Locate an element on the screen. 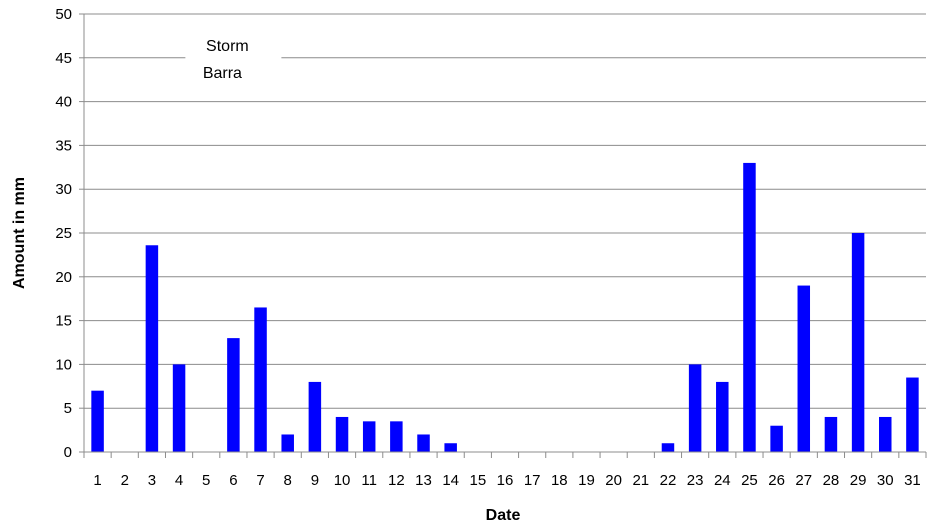 This screenshot has height=528, width=939. x-tick-label: 1 is located at coordinates (97, 480).